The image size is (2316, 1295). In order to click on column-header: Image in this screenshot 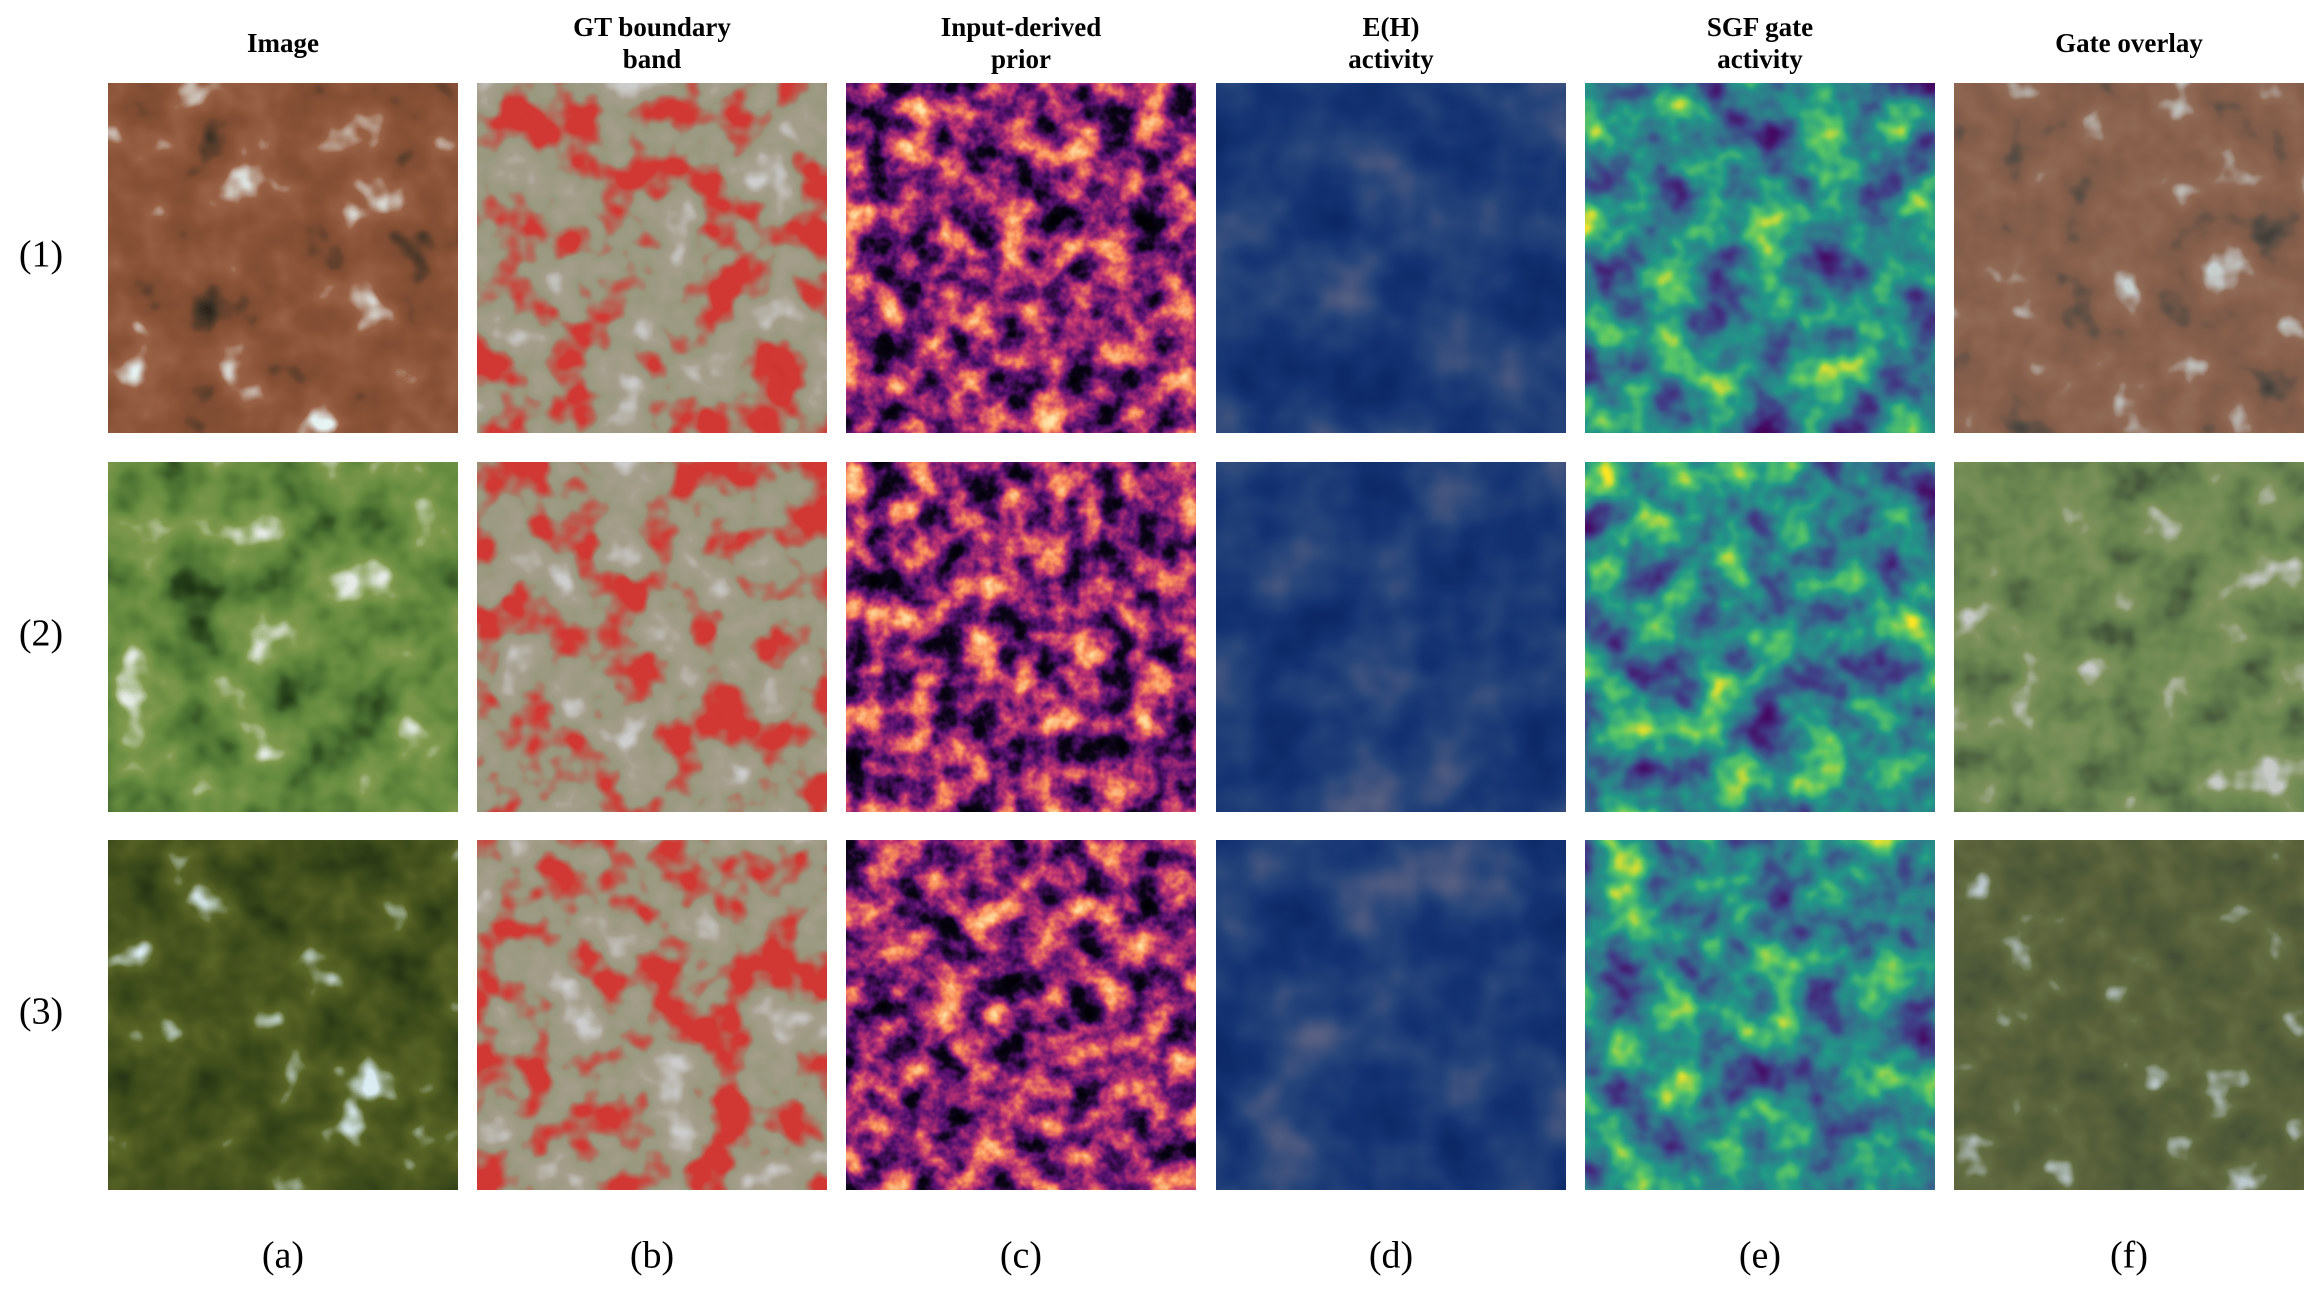, I will do `click(283, 43)`.